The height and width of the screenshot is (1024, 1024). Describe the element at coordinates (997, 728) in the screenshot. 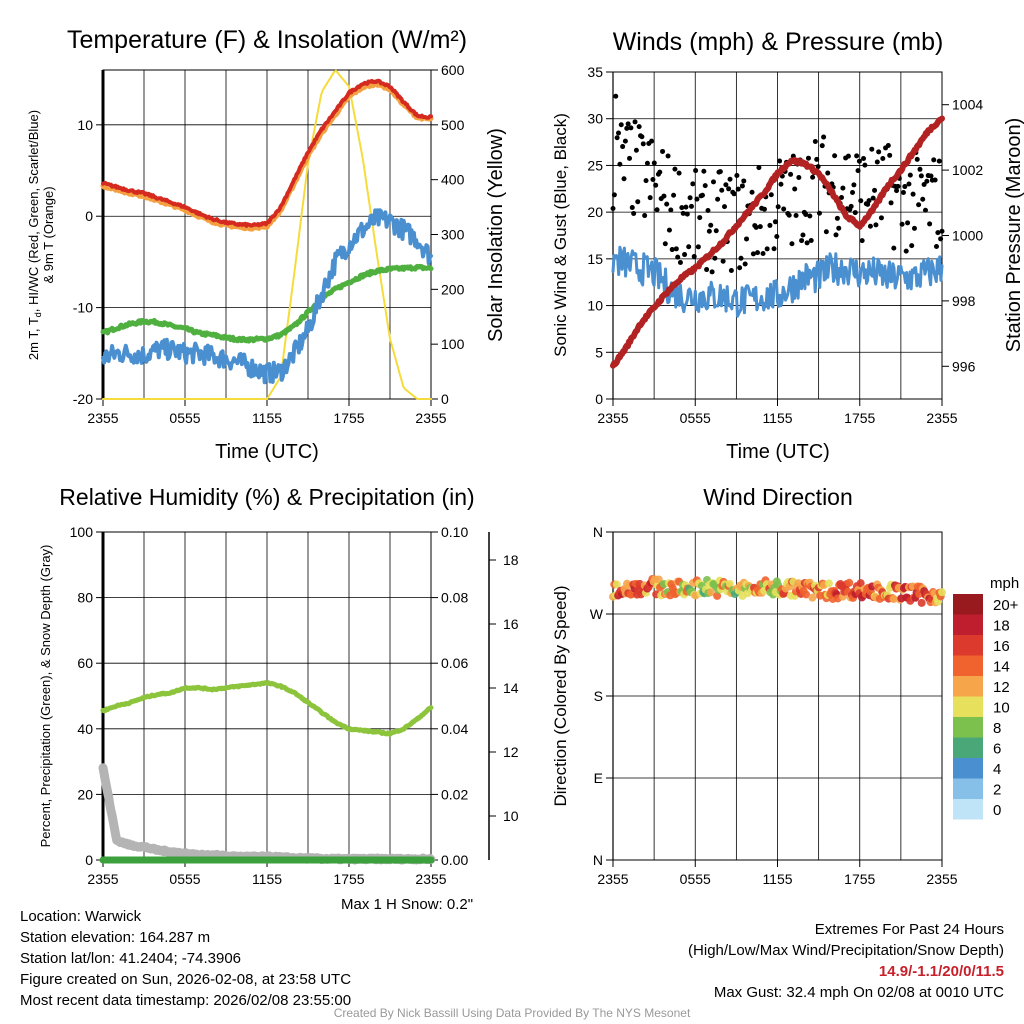

I see `legend-label: 8` at that location.